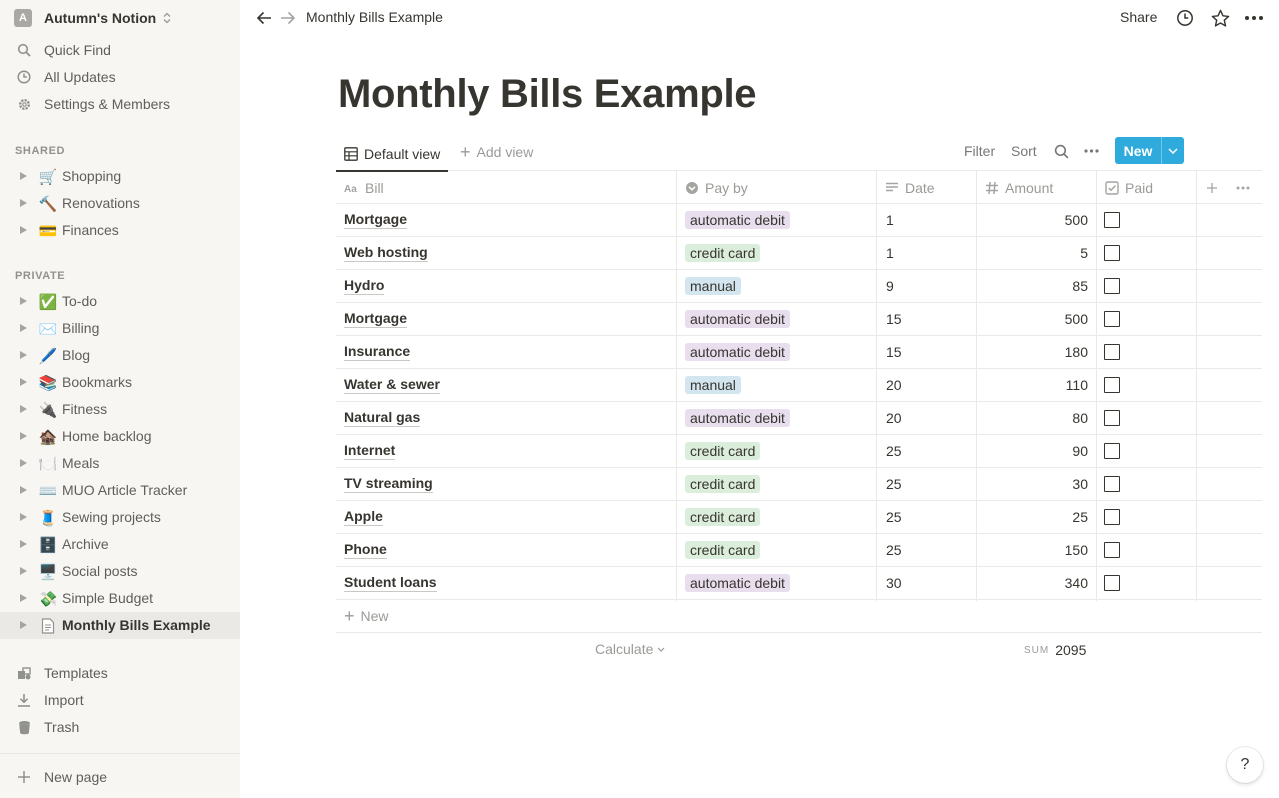 The width and height of the screenshot is (1279, 798). I want to click on table-row: TV streaming credit card 25 30, so click(799, 484).